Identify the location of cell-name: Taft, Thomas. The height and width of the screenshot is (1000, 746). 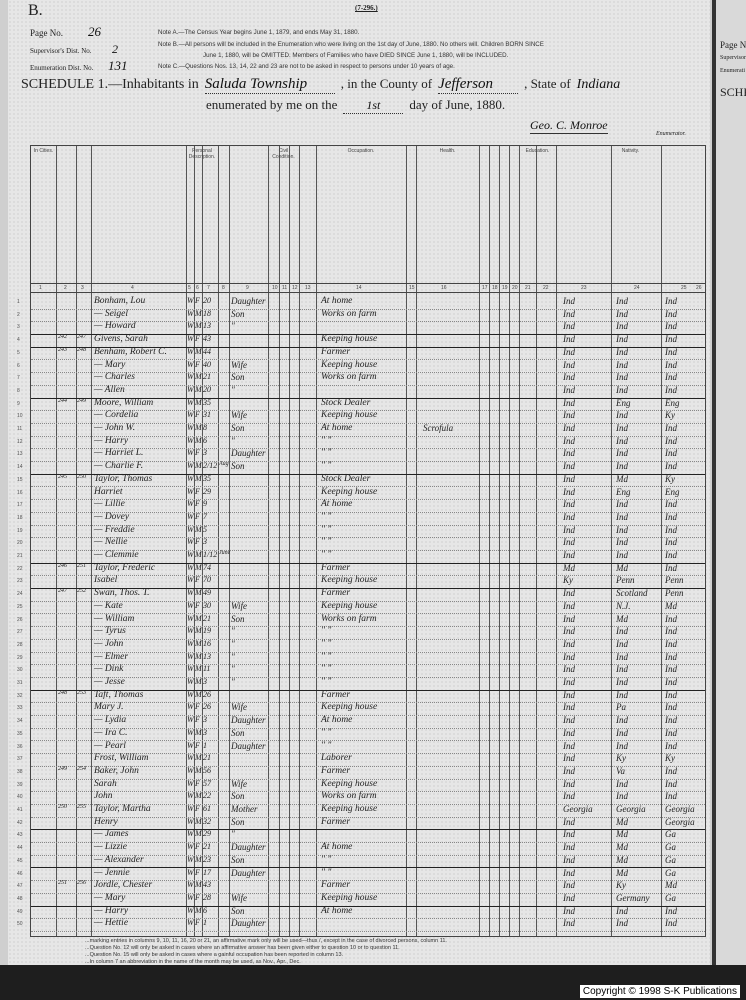
(119, 694).